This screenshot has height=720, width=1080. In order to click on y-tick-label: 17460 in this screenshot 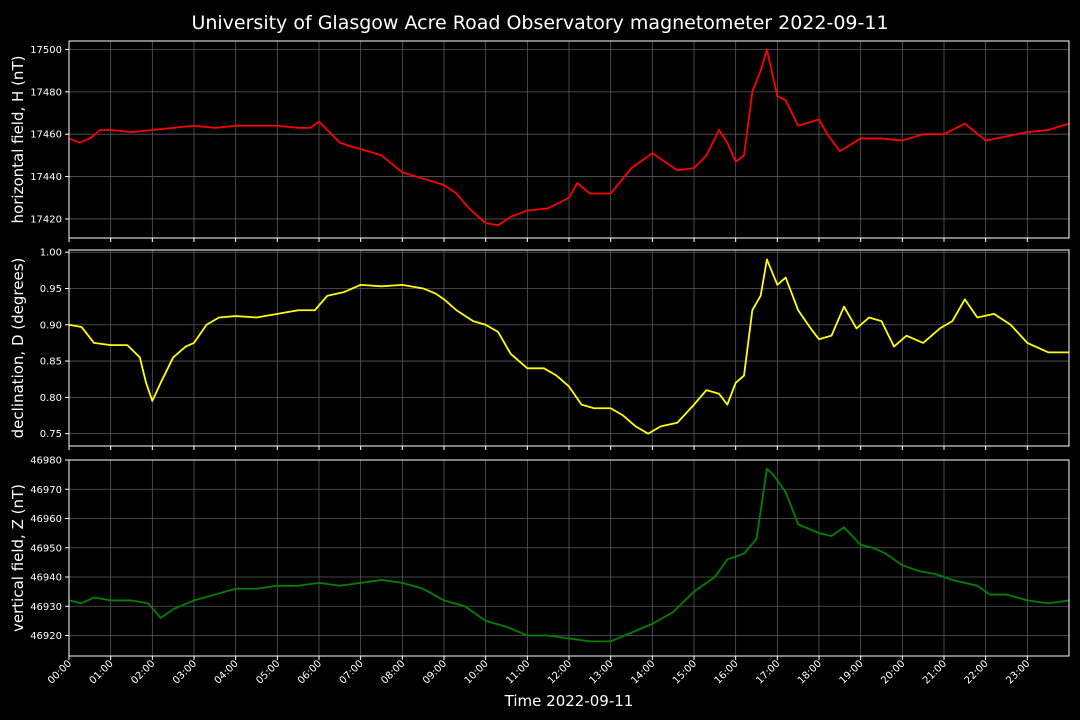, I will do `click(46, 135)`.